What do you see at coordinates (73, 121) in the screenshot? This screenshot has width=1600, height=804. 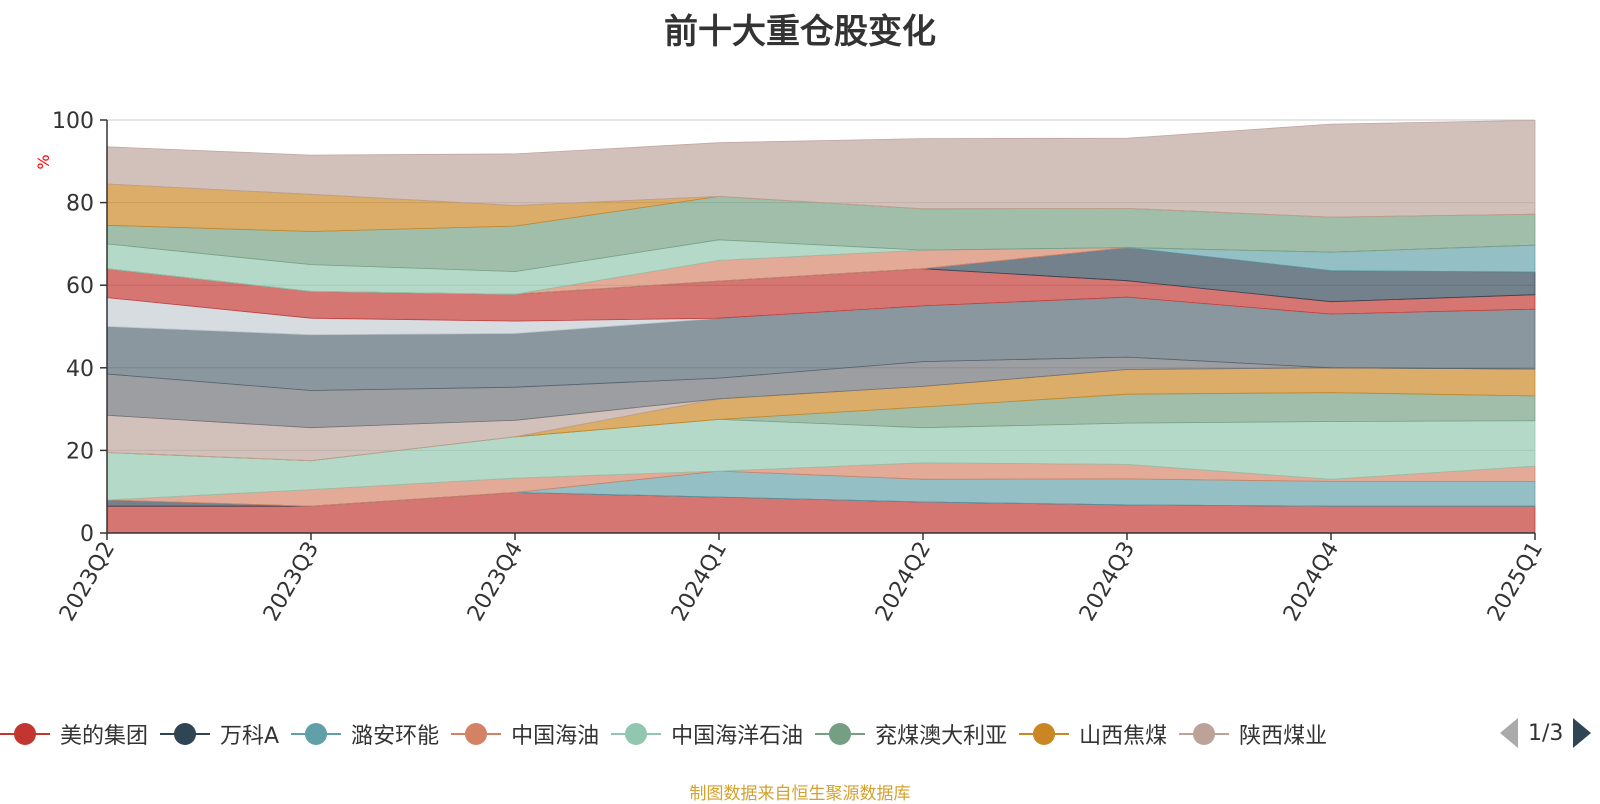 I see `y-tick-label-100: 100` at bounding box center [73, 121].